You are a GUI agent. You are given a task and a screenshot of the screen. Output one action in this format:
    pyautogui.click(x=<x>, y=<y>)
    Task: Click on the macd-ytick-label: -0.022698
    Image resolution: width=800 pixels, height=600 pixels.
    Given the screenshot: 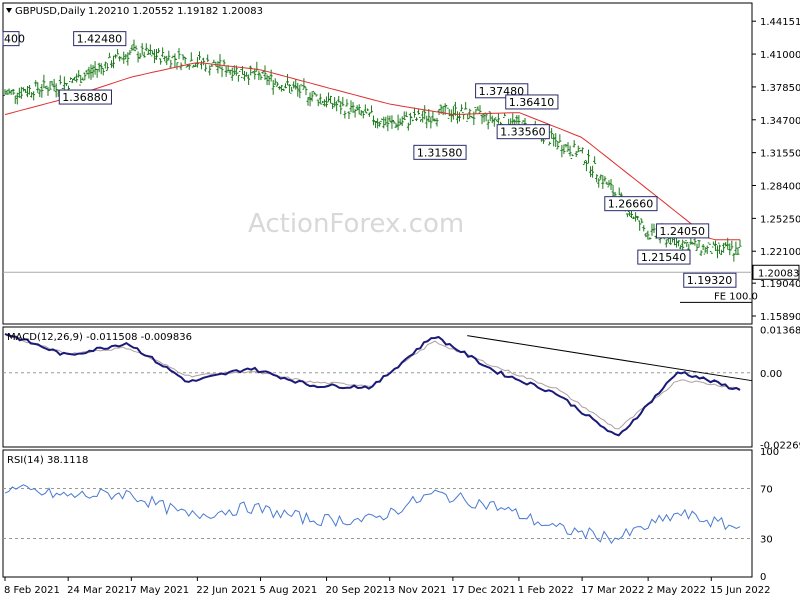 What is the action you would take?
    pyautogui.click(x=780, y=445)
    